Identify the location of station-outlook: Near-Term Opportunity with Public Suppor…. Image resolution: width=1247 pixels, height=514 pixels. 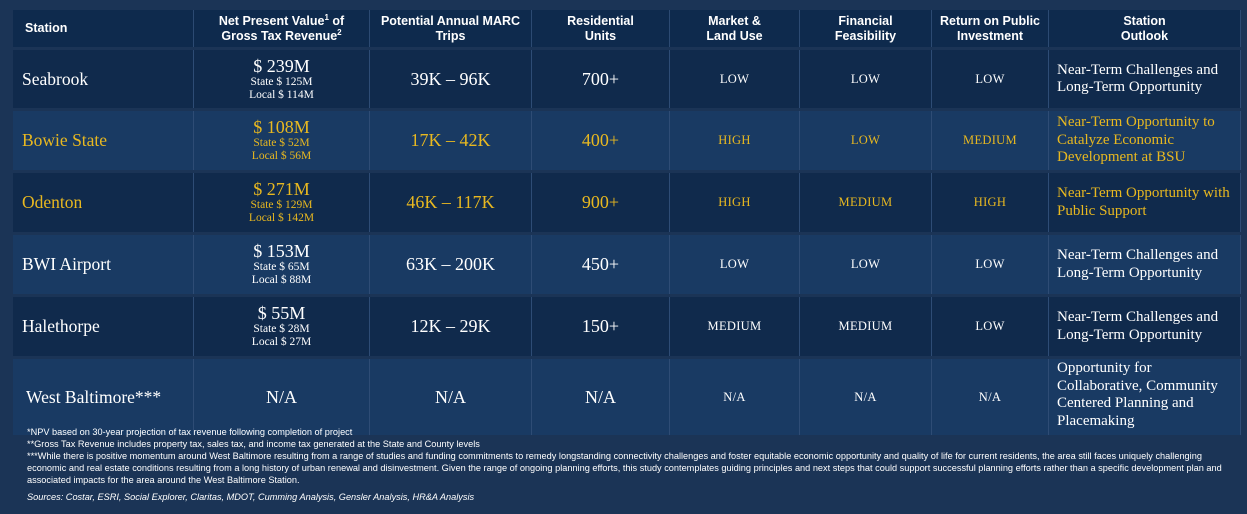
(1145, 202).